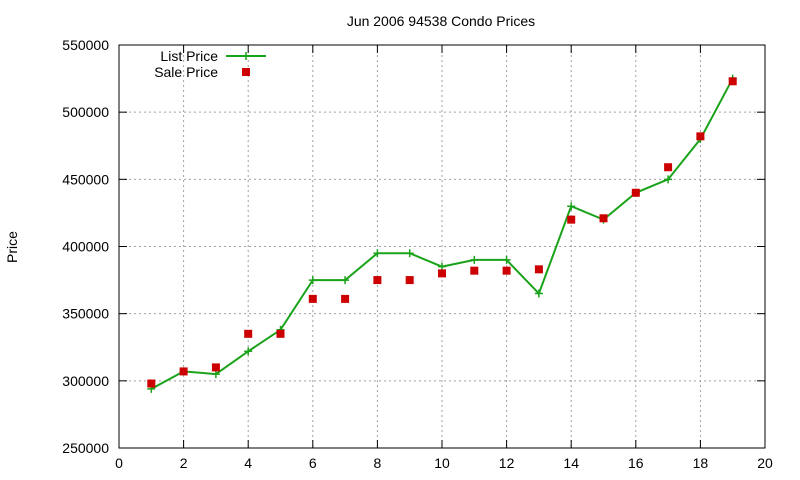 This screenshot has width=800, height=480. Describe the element at coordinates (85, 45) in the screenshot. I see `y-tick-label: 550000` at that location.